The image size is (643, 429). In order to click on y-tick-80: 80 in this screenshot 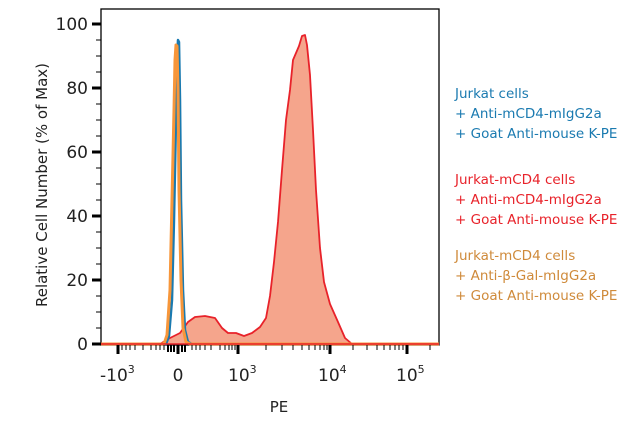, I will do `click(77, 89)`.